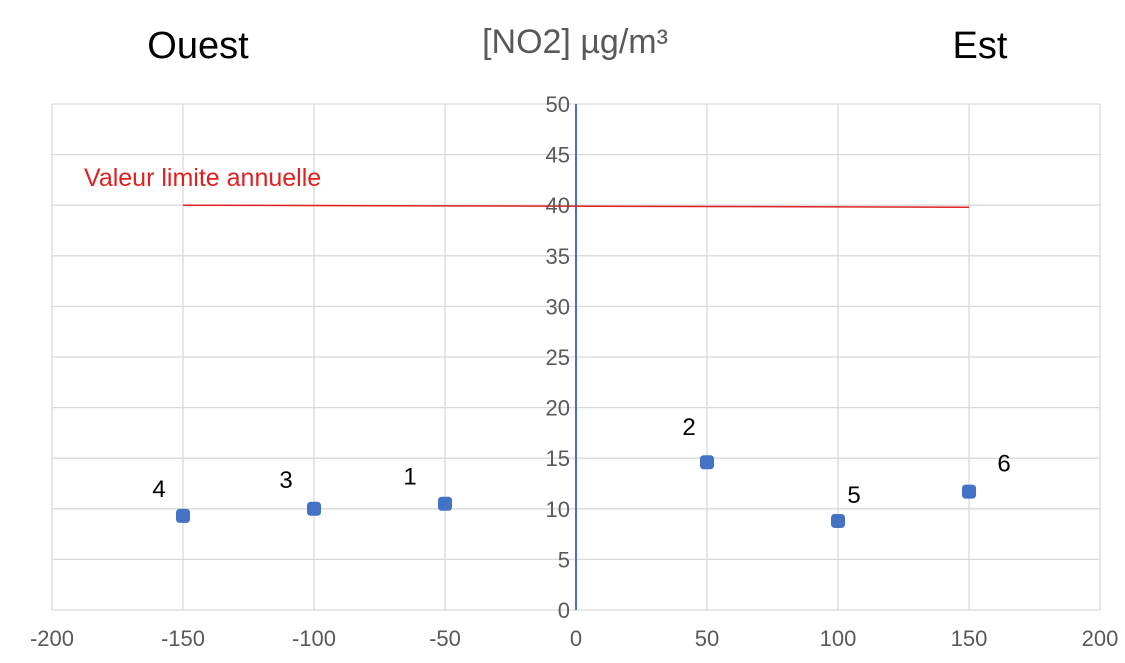 This screenshot has width=1125, height=663. I want to click on y-tick-label: 30, so click(558, 306).